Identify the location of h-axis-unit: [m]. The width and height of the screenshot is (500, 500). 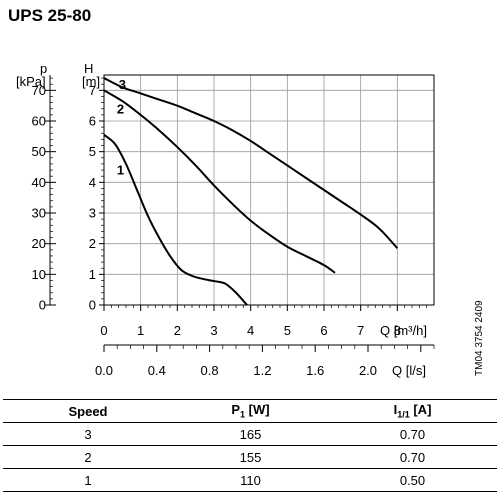
(91, 81).